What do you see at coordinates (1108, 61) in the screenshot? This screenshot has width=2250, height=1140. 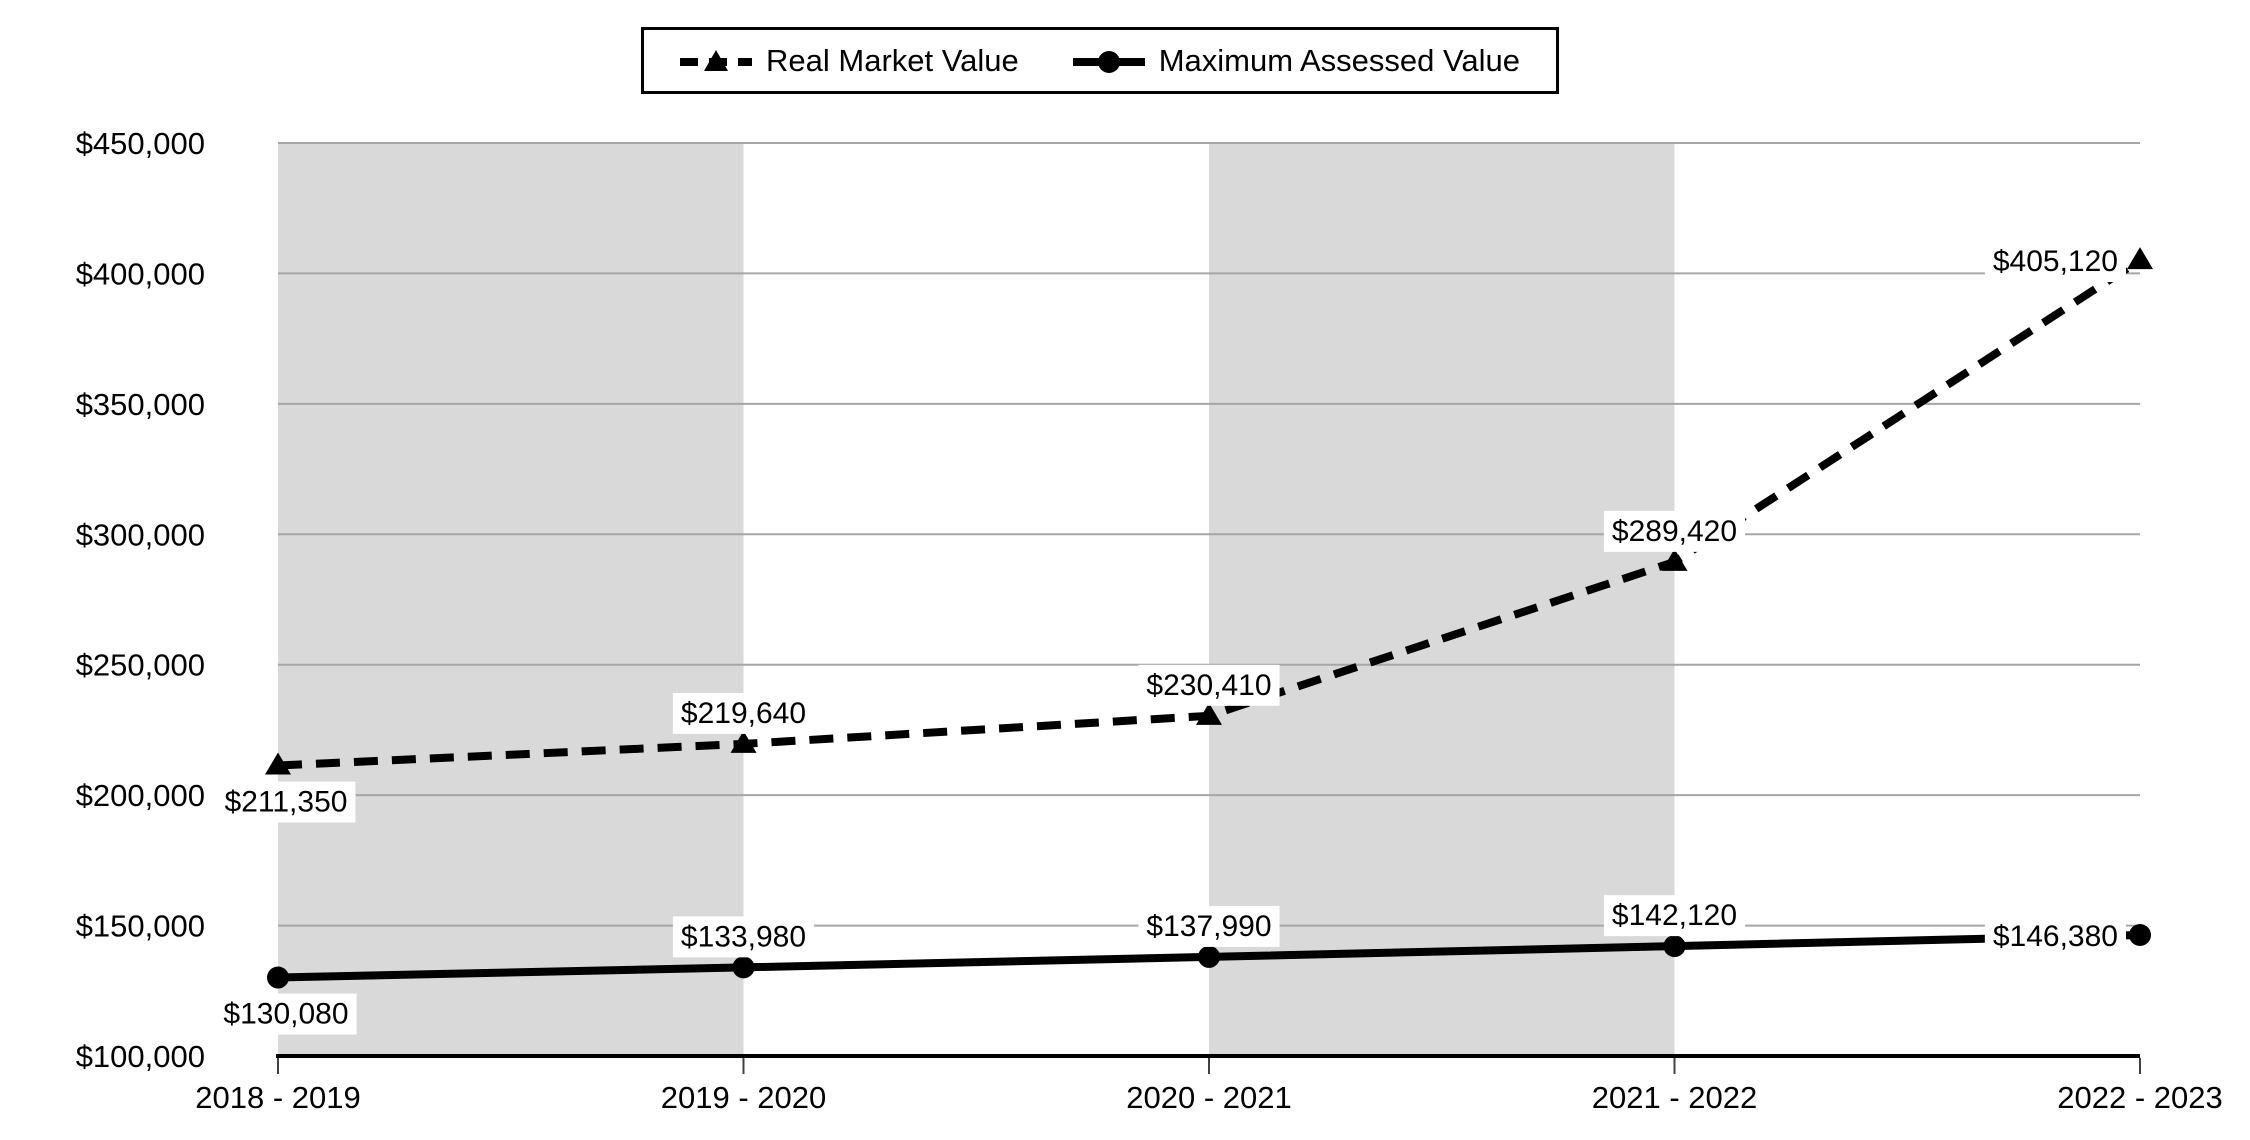 I see `solid-line-circle-marker-icon` at bounding box center [1108, 61].